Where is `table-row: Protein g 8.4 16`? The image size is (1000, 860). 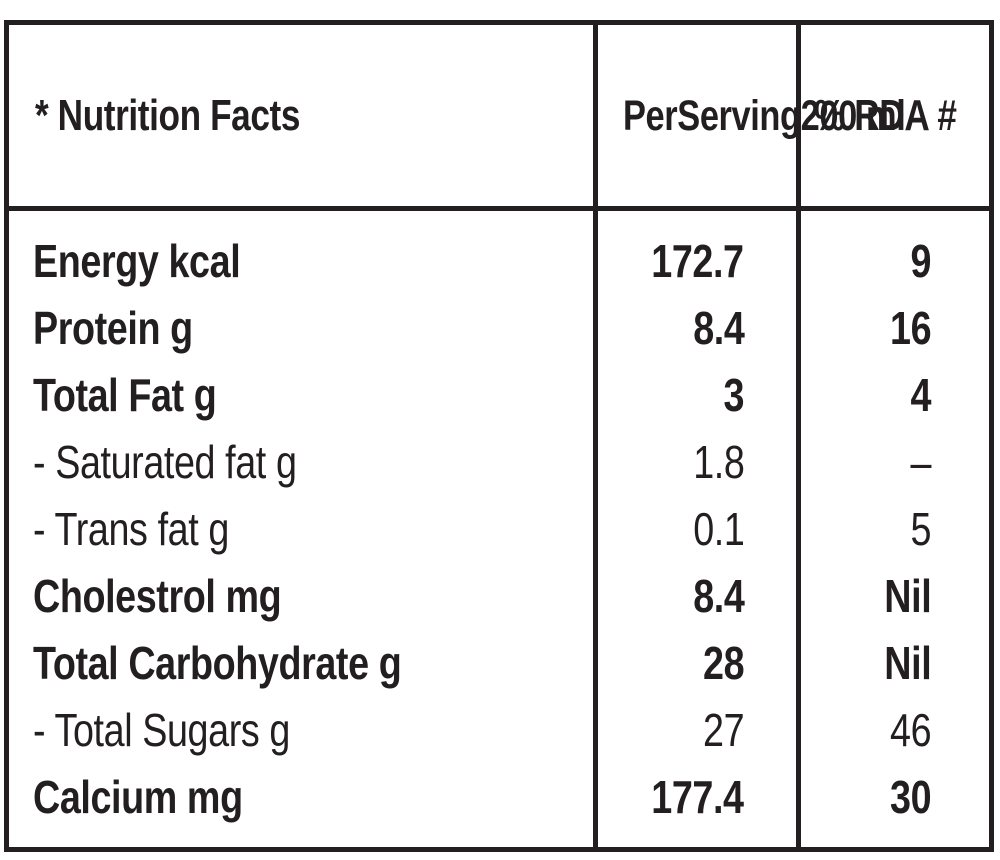
table-row: Protein g 8.4 16 is located at coordinates (499, 328).